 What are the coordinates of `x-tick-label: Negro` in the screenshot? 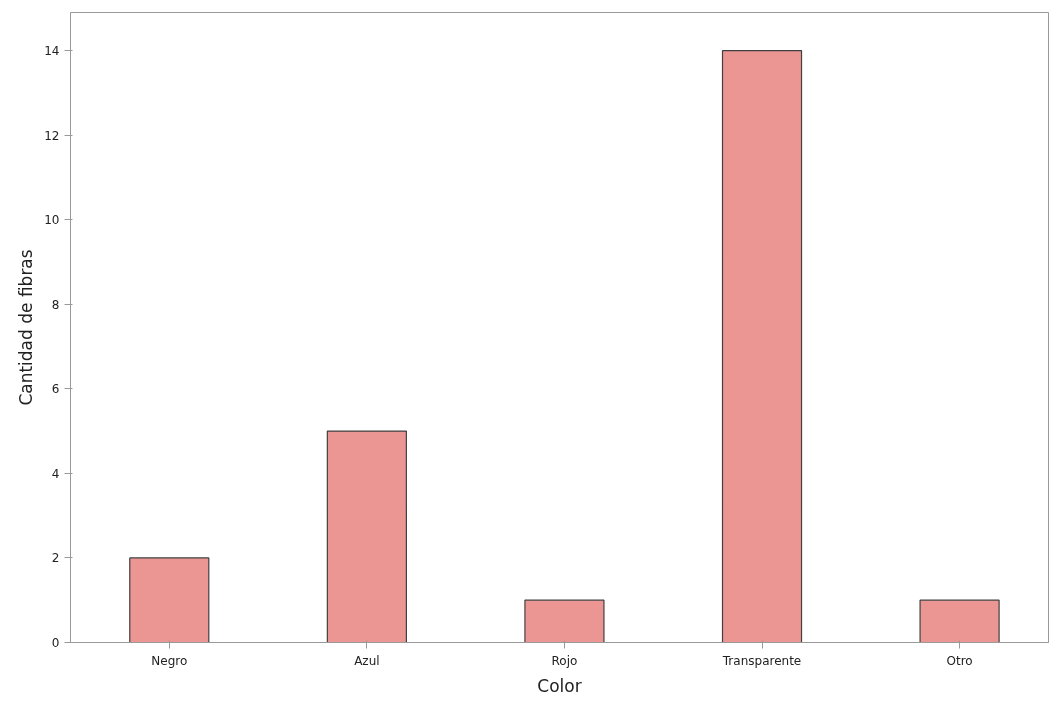 It's located at (169, 660).